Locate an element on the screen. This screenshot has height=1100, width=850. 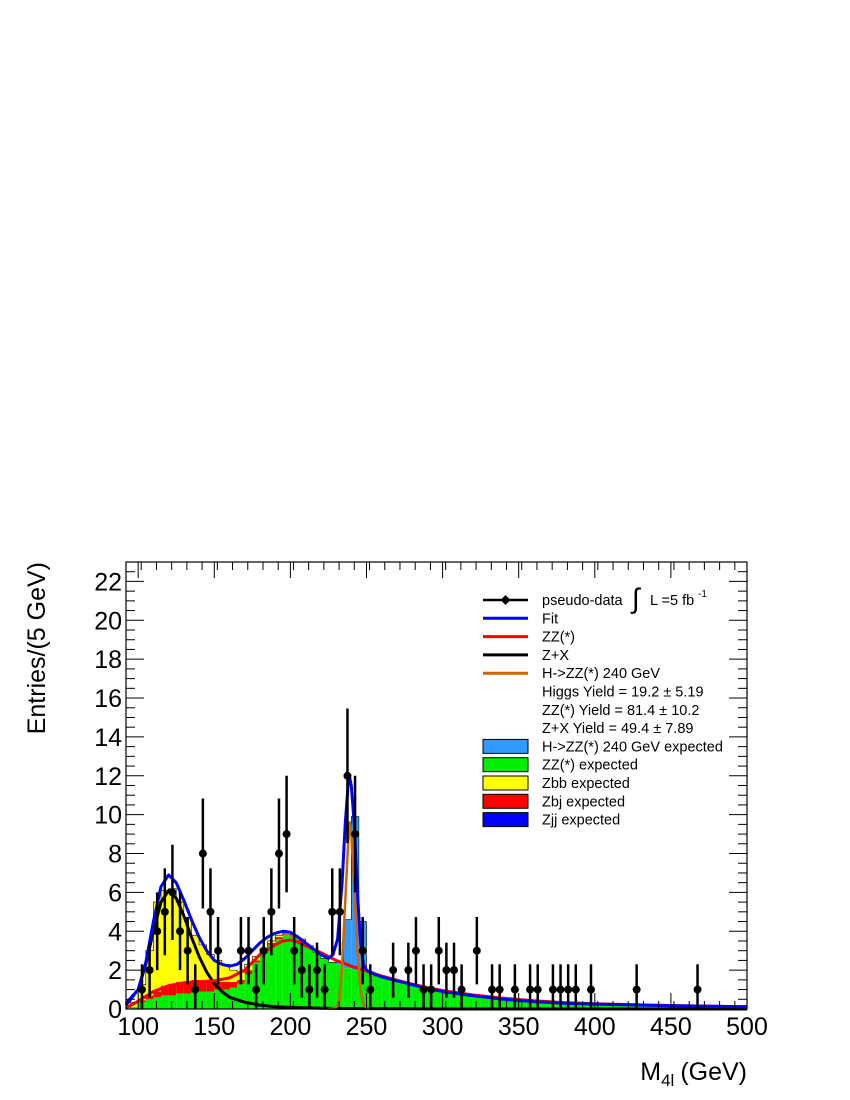
x-axis-label-sub: 4l is located at coordinates (667, 1080).